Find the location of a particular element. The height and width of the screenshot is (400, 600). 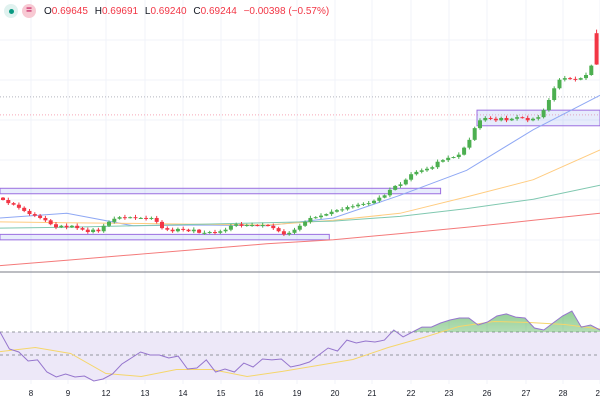

moving-average-slow is located at coordinates (300, 206).